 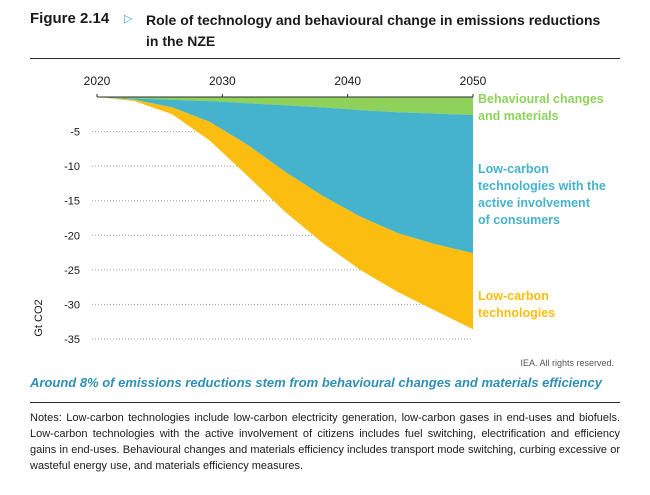 What do you see at coordinates (128, 19) in the screenshot?
I see `triangle-arrow-icon: ▷` at bounding box center [128, 19].